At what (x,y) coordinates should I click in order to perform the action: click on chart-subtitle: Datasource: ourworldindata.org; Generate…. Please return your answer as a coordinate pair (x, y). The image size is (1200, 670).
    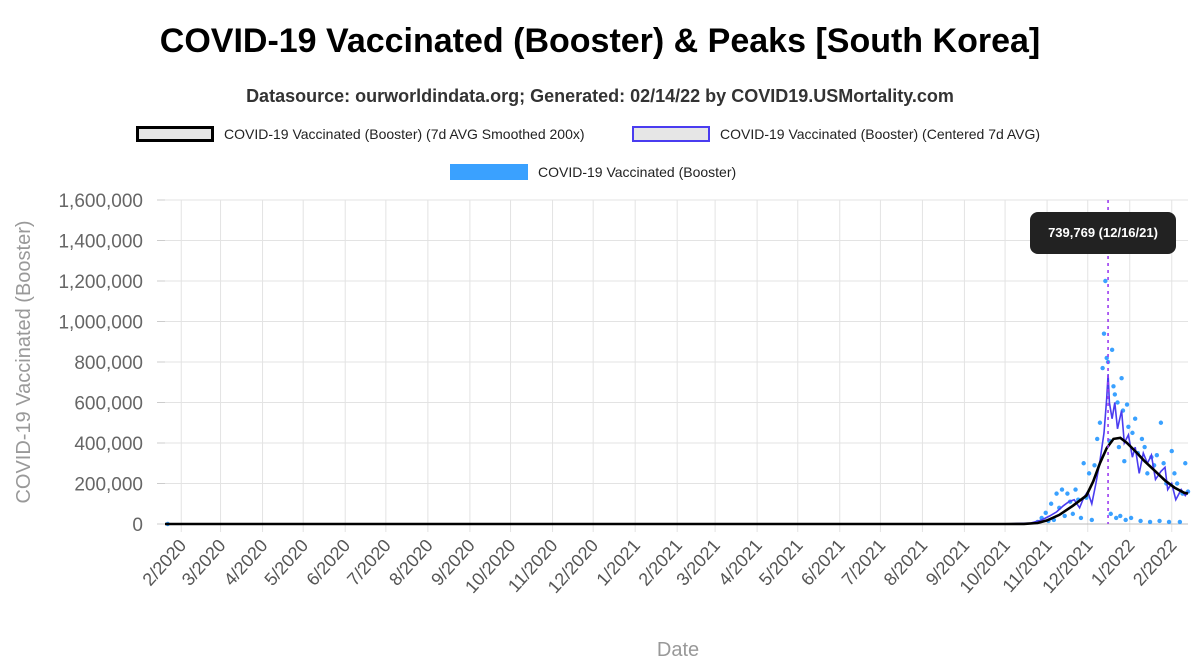
    Looking at the image, I should click on (600, 96).